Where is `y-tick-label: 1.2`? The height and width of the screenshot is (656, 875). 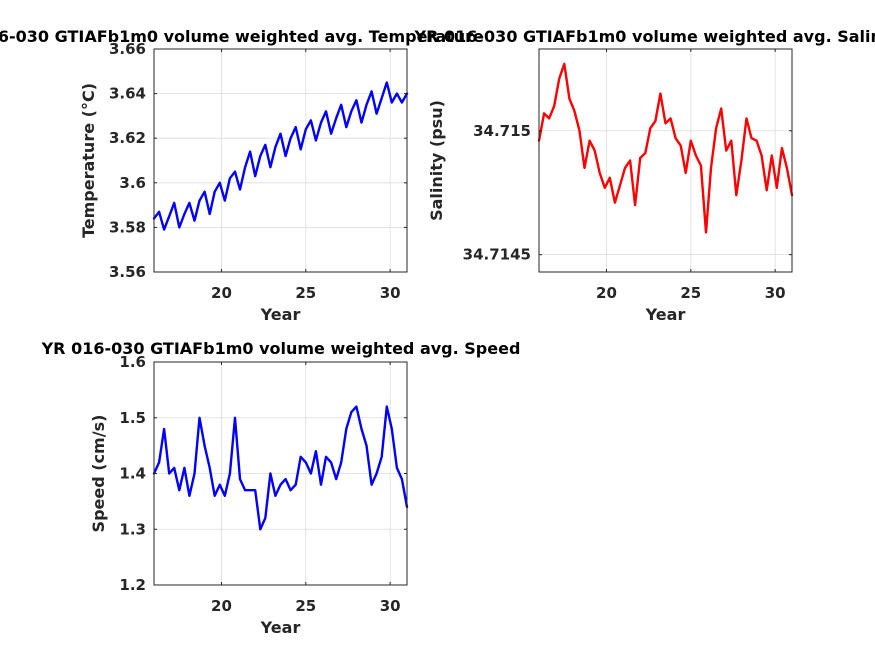
y-tick-label: 1.2 is located at coordinates (132, 585).